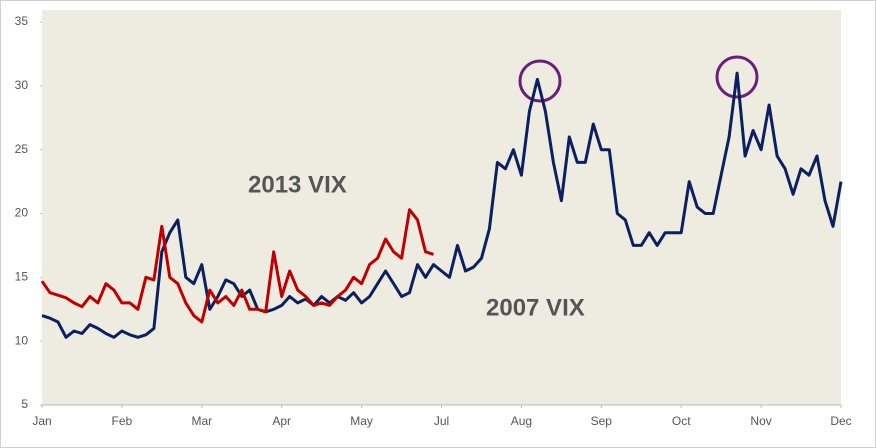 The width and height of the screenshot is (876, 448). What do you see at coordinates (22, 213) in the screenshot?
I see `y-tick-label: 20` at bounding box center [22, 213].